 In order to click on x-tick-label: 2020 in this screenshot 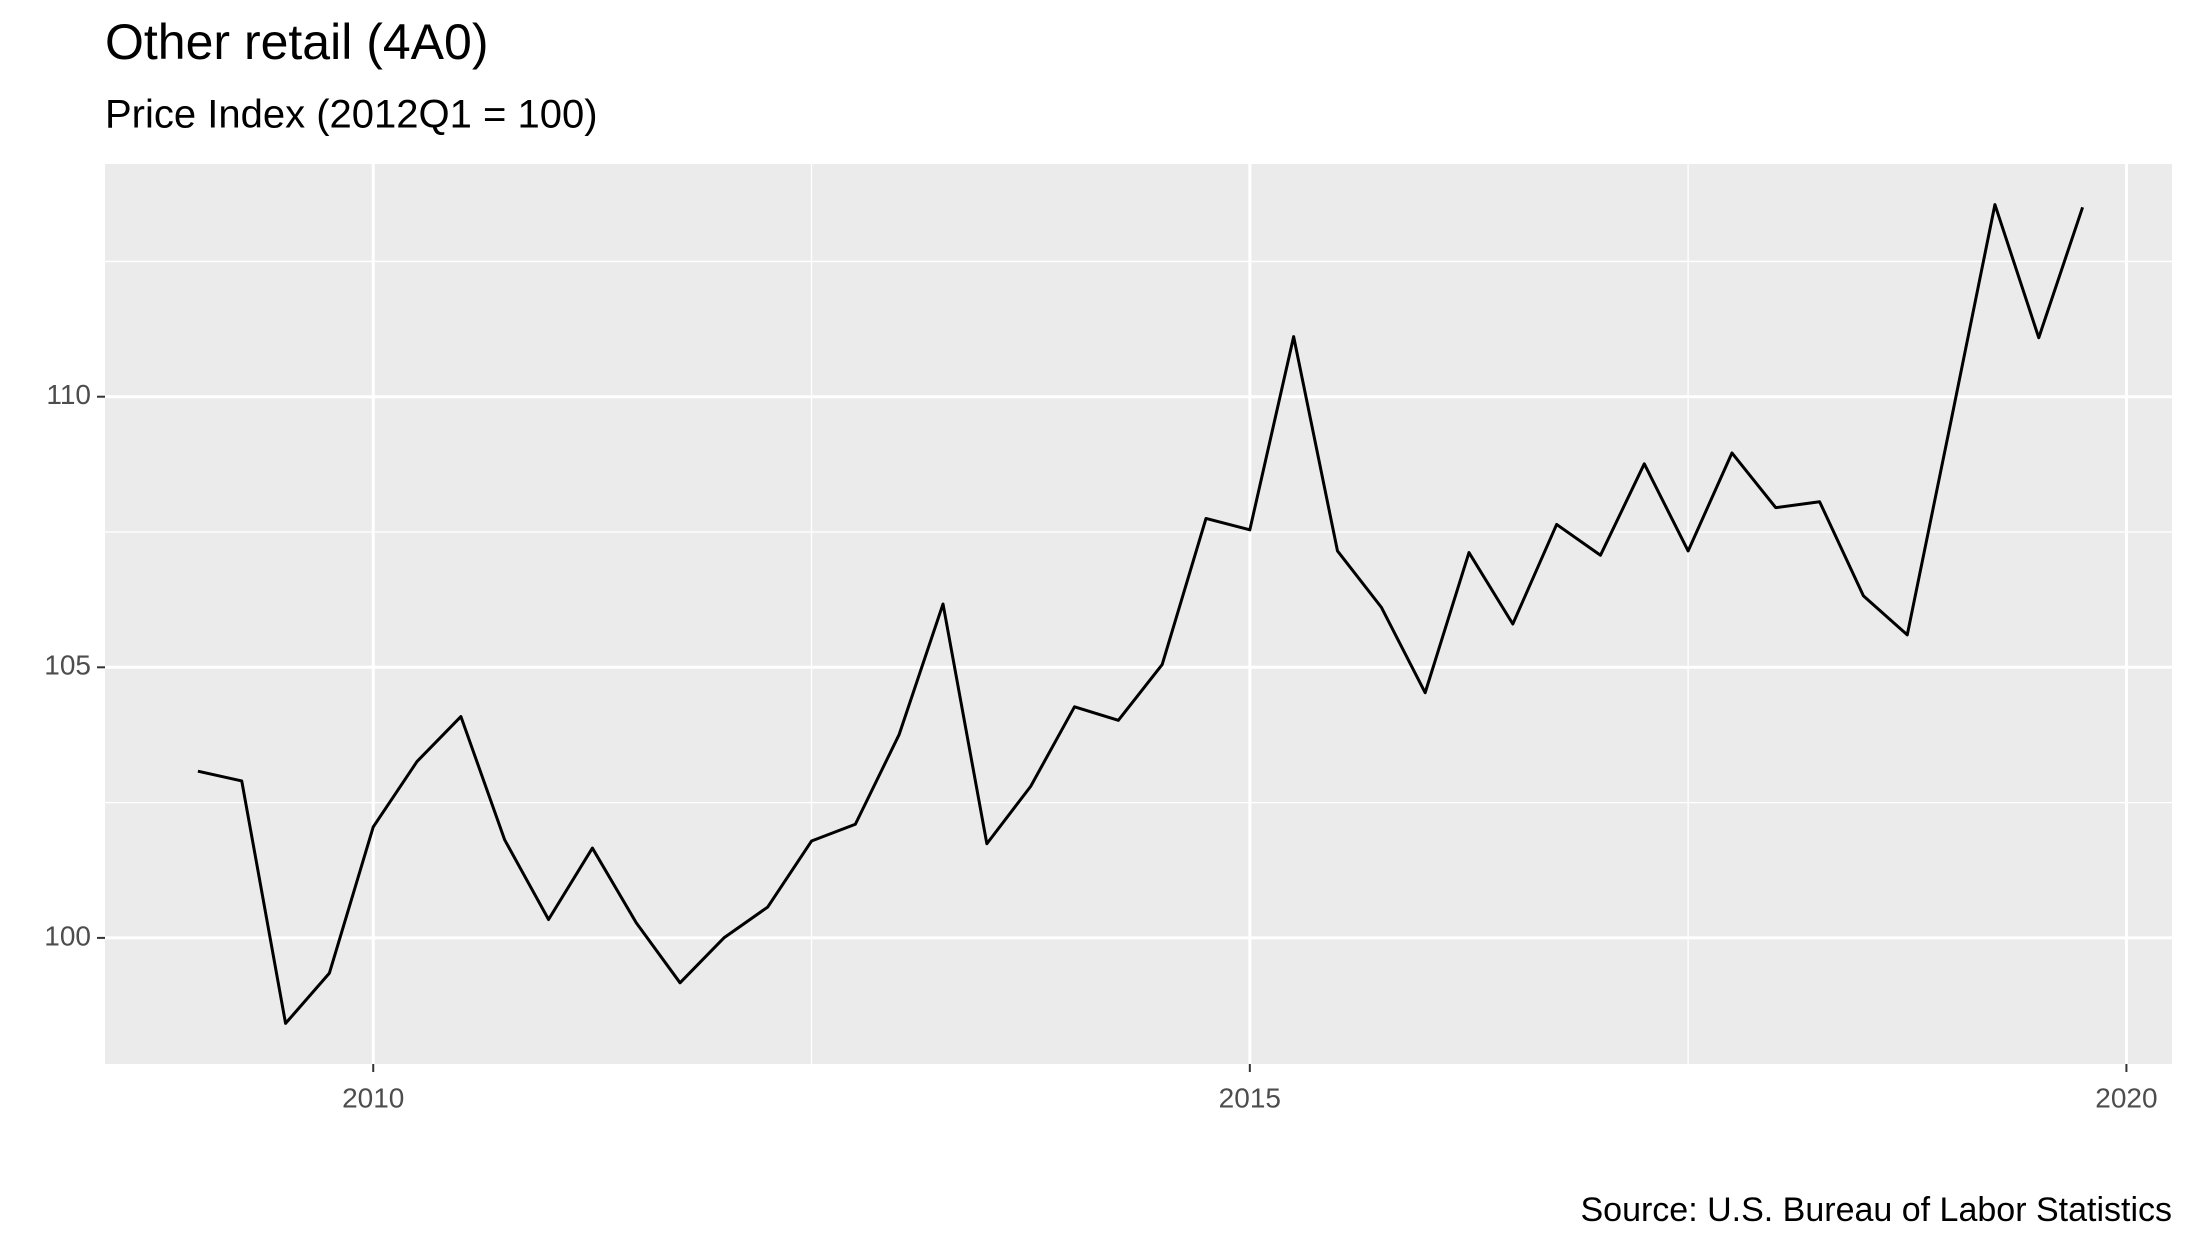, I will do `click(2126, 1097)`.